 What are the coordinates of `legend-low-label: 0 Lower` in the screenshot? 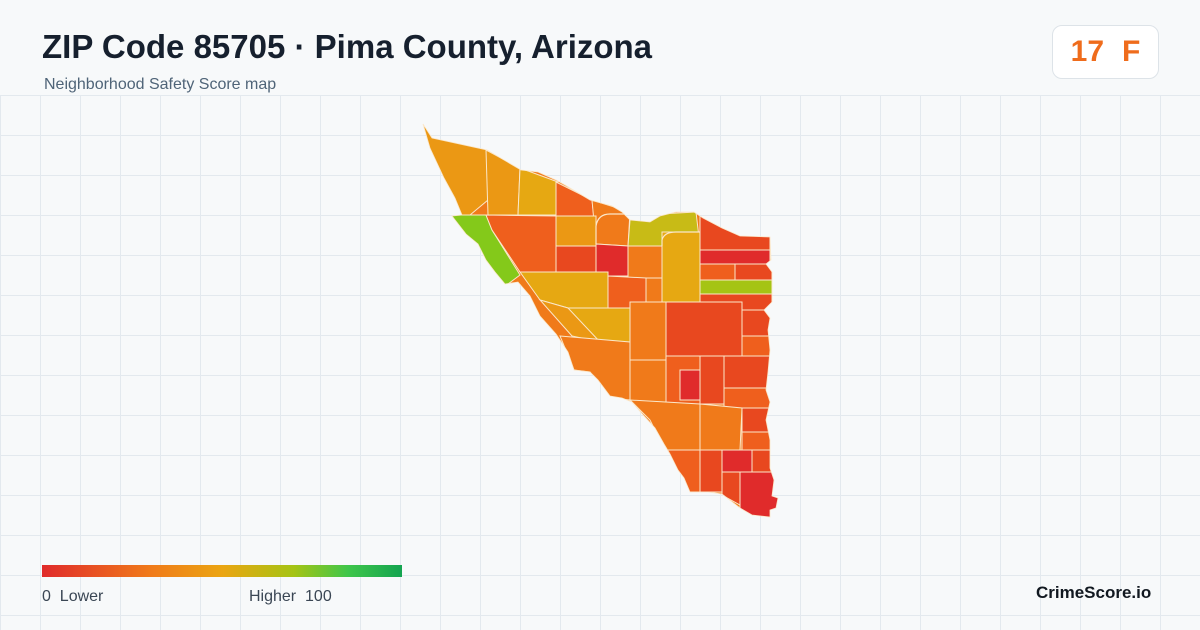 It's located at (73, 596).